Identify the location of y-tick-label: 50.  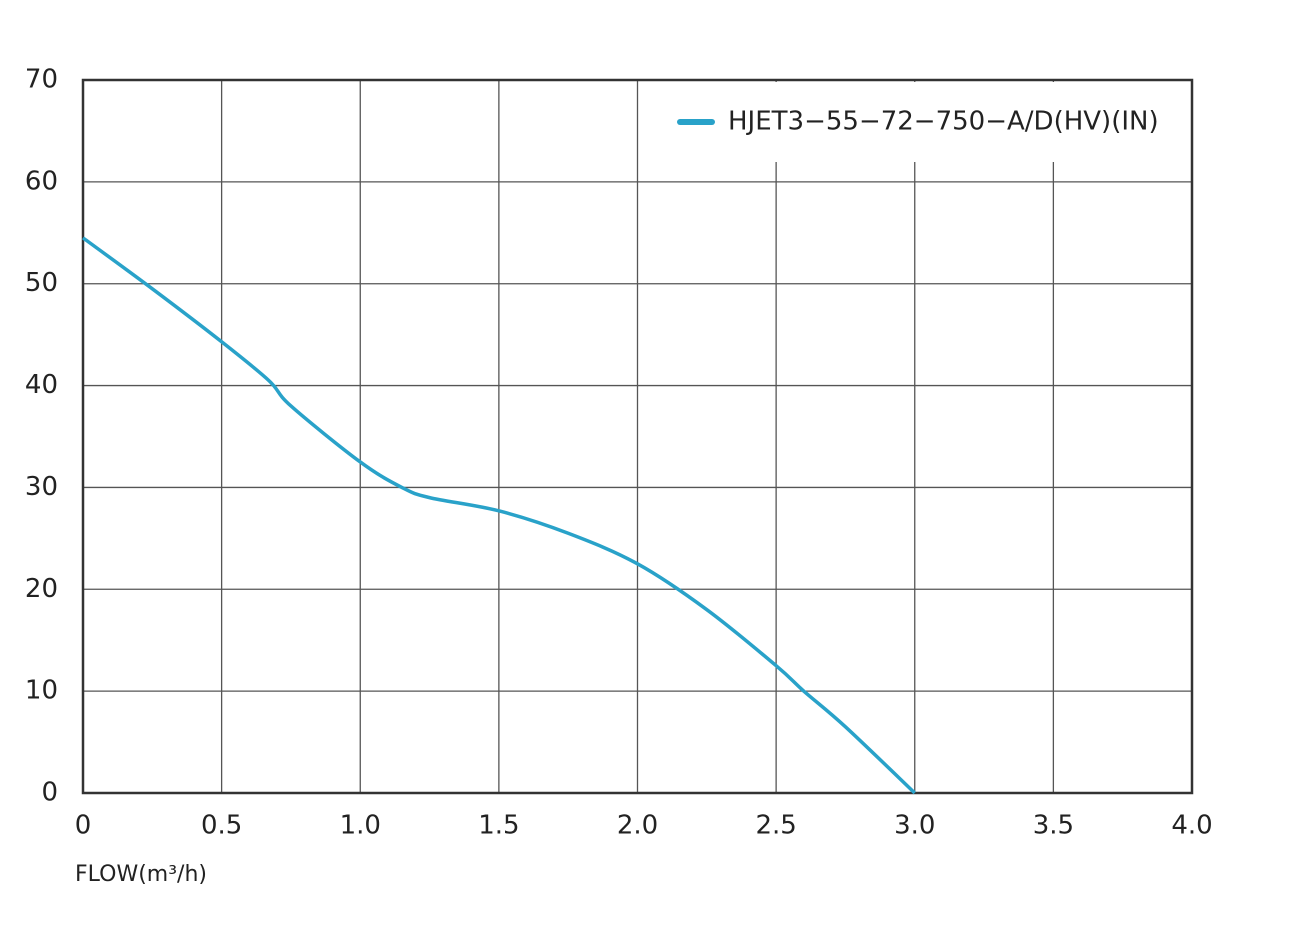
(41, 283).